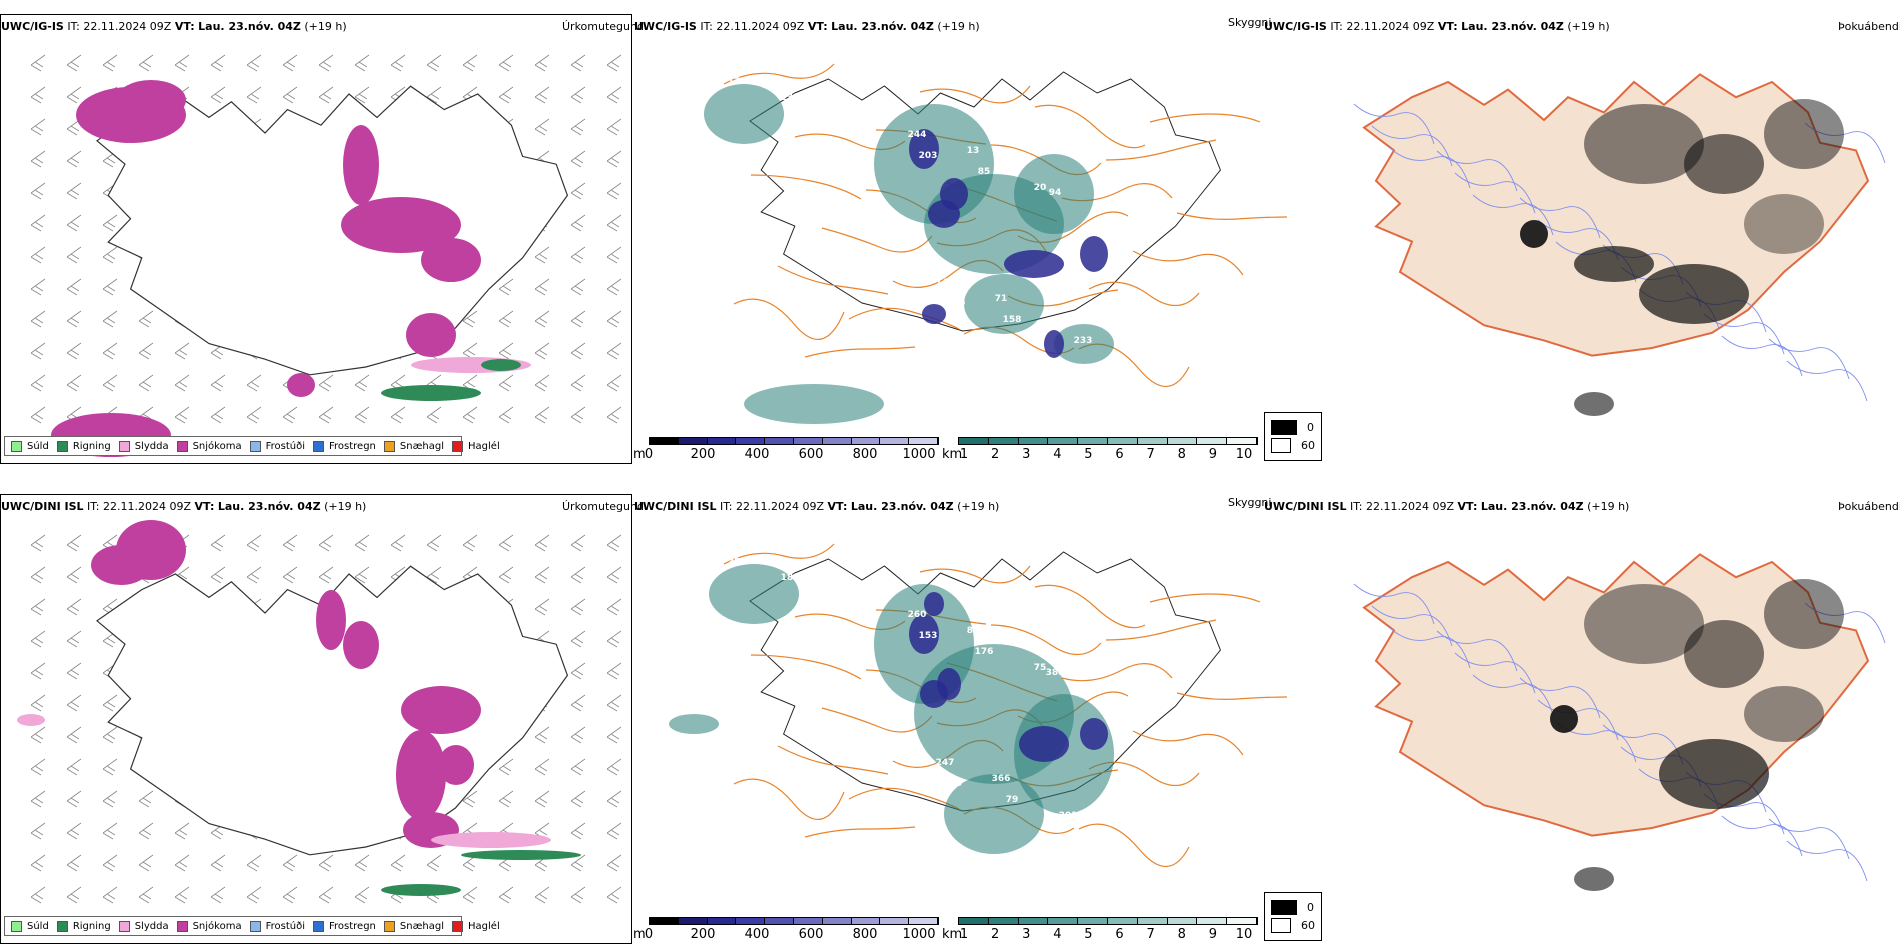 The height and width of the screenshot is (950, 1900). Describe the element at coordinates (1102, 930) in the screenshot. I see `vis-colorbar-row2: km 1 2 3 4 5 6 7 8 9 10` at that location.